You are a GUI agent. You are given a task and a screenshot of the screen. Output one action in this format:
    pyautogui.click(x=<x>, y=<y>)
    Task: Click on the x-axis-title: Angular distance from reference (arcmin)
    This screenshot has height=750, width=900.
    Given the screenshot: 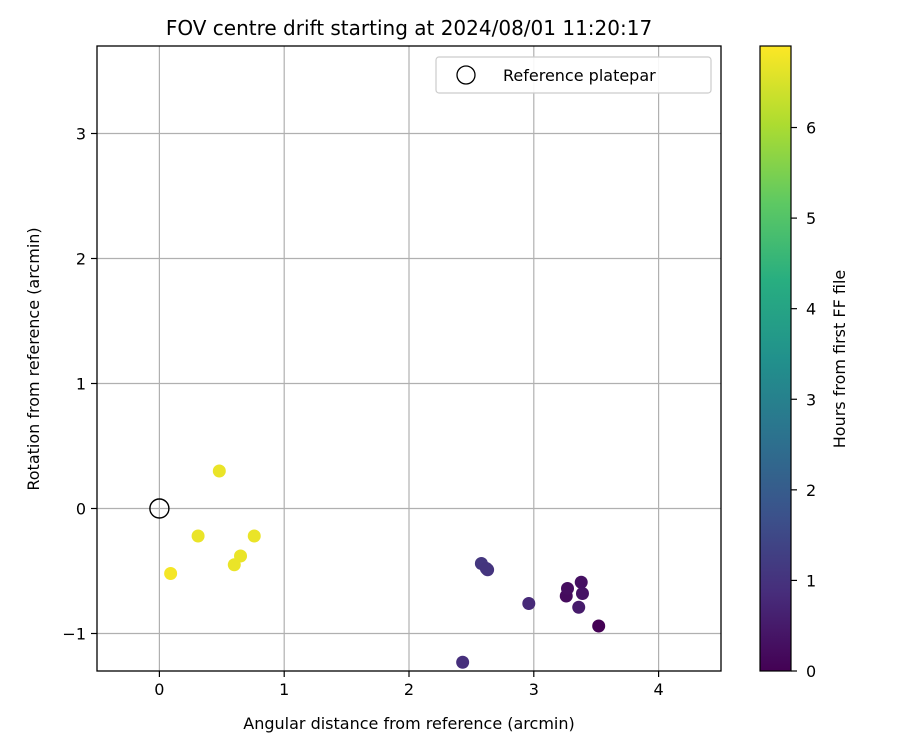 What is the action you would take?
    pyautogui.click(x=408, y=723)
    